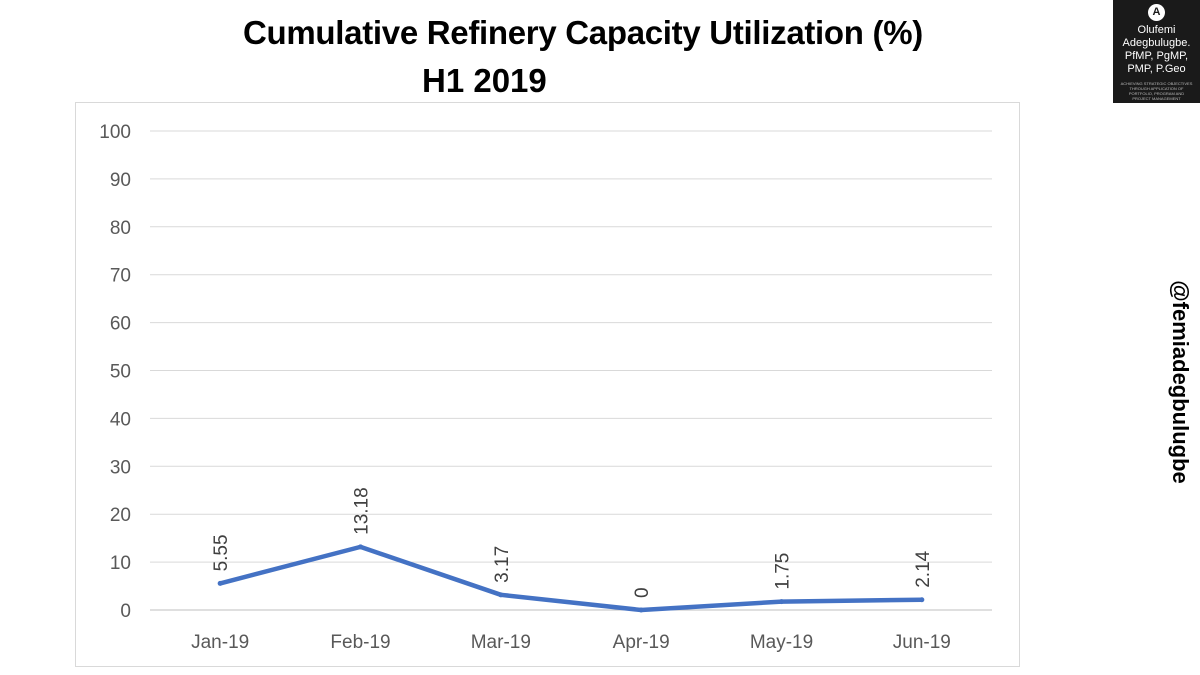 This screenshot has height=675, width=1200. What do you see at coordinates (221, 552) in the screenshot?
I see `data-label: 5.55` at bounding box center [221, 552].